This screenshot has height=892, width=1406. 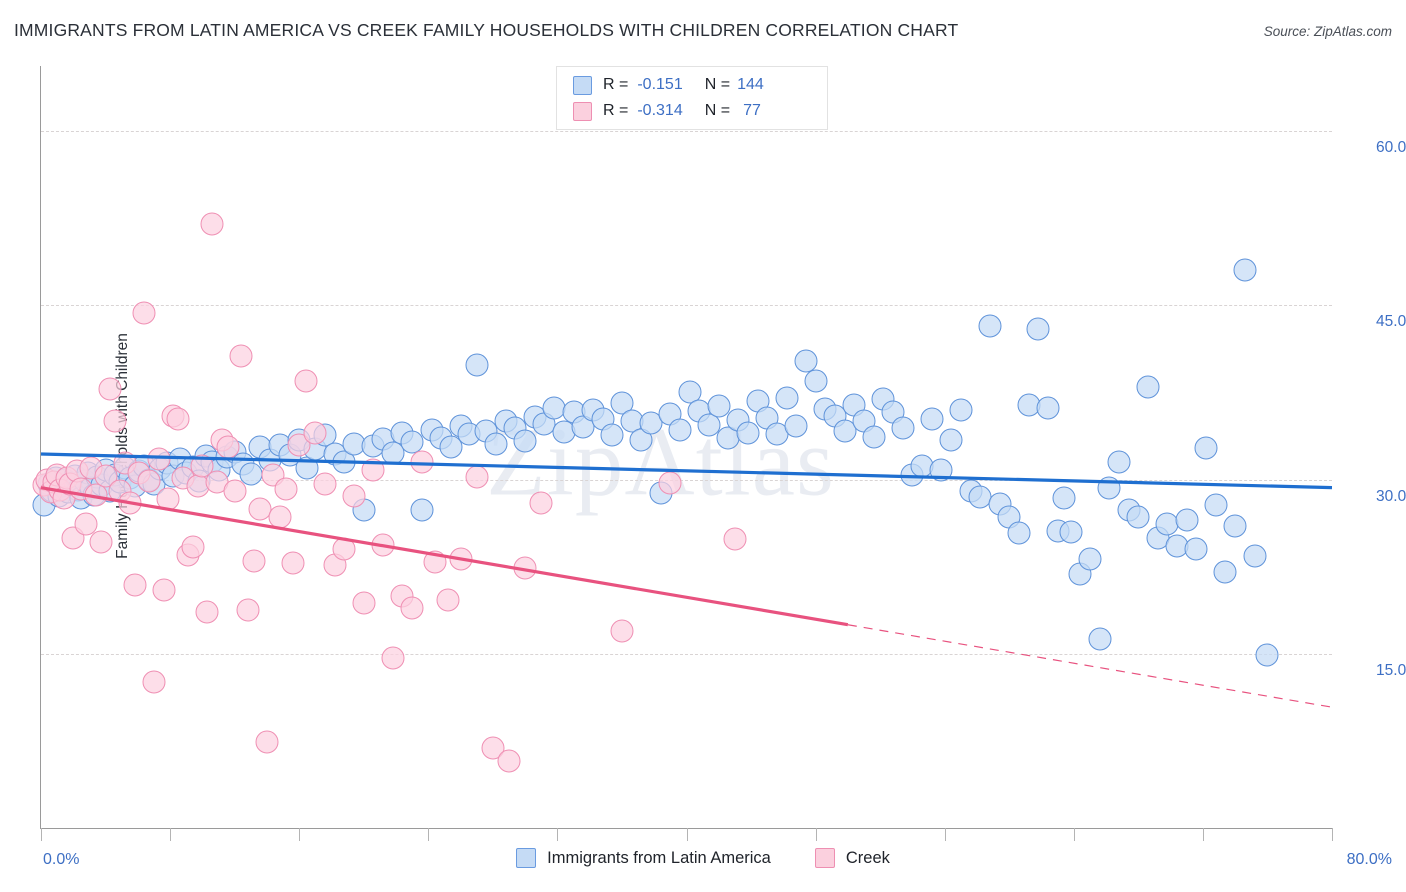 What do you see at coordinates (1391, 322) in the screenshot?
I see `y-tick-label: 45.0%` at bounding box center [1391, 322].